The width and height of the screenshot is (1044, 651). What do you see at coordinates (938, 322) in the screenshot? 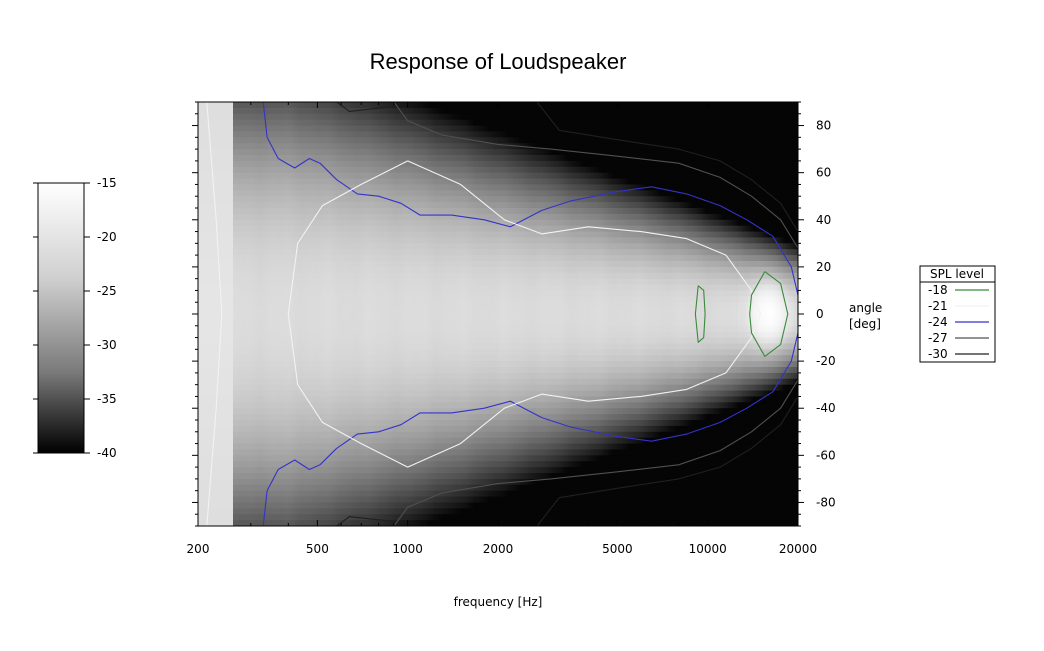
I see `legend-entry-label: -24` at bounding box center [938, 322].